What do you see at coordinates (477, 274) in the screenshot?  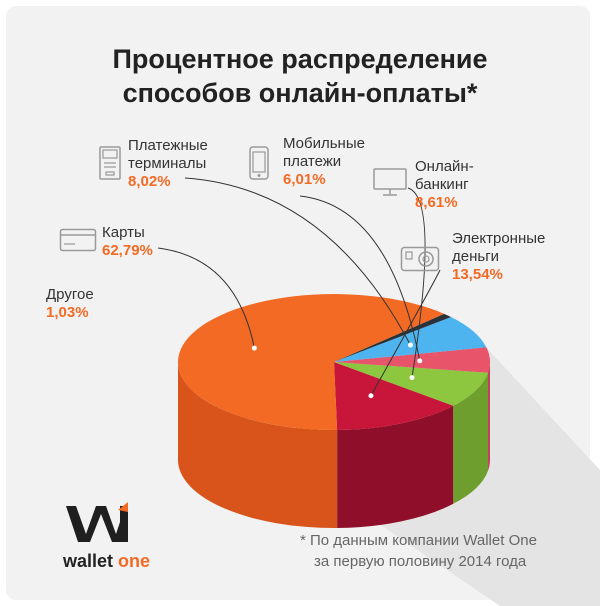 I see `label-emoney-value: 13,54%` at bounding box center [477, 274].